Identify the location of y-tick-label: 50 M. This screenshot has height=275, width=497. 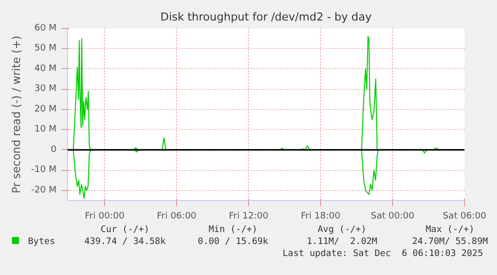
(45, 49).